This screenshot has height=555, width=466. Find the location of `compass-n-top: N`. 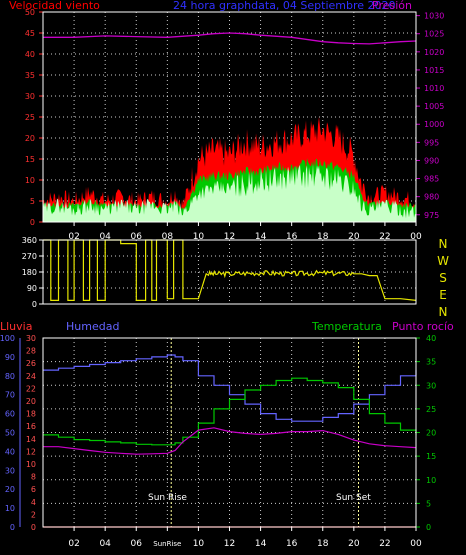

compass-n-top: N is located at coordinates (443, 244).